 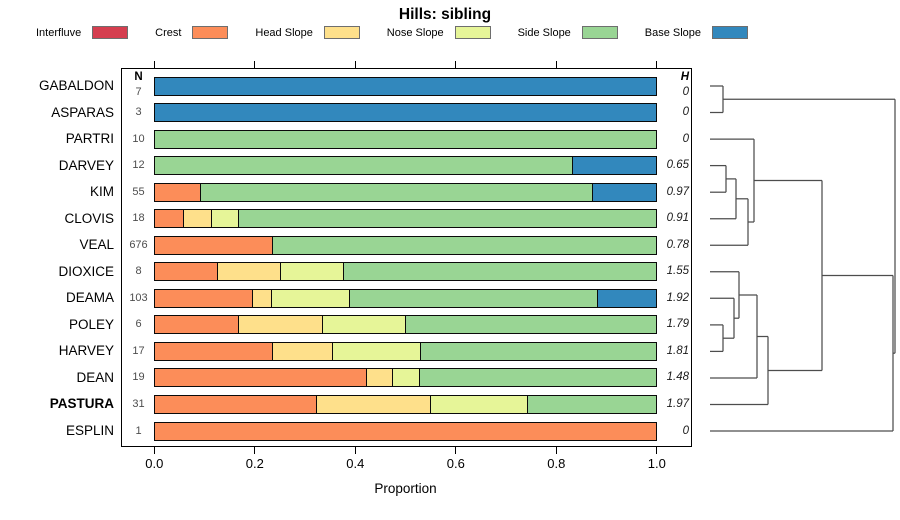 What do you see at coordinates (138, 324) in the screenshot?
I see `row-n-value: 6` at bounding box center [138, 324].